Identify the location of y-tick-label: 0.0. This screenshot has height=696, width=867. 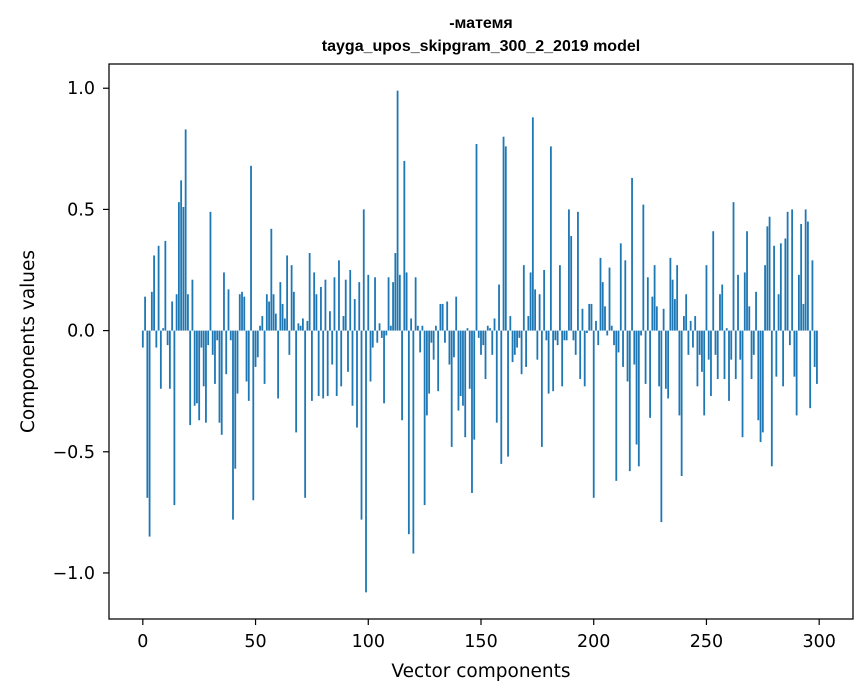
(81, 332).